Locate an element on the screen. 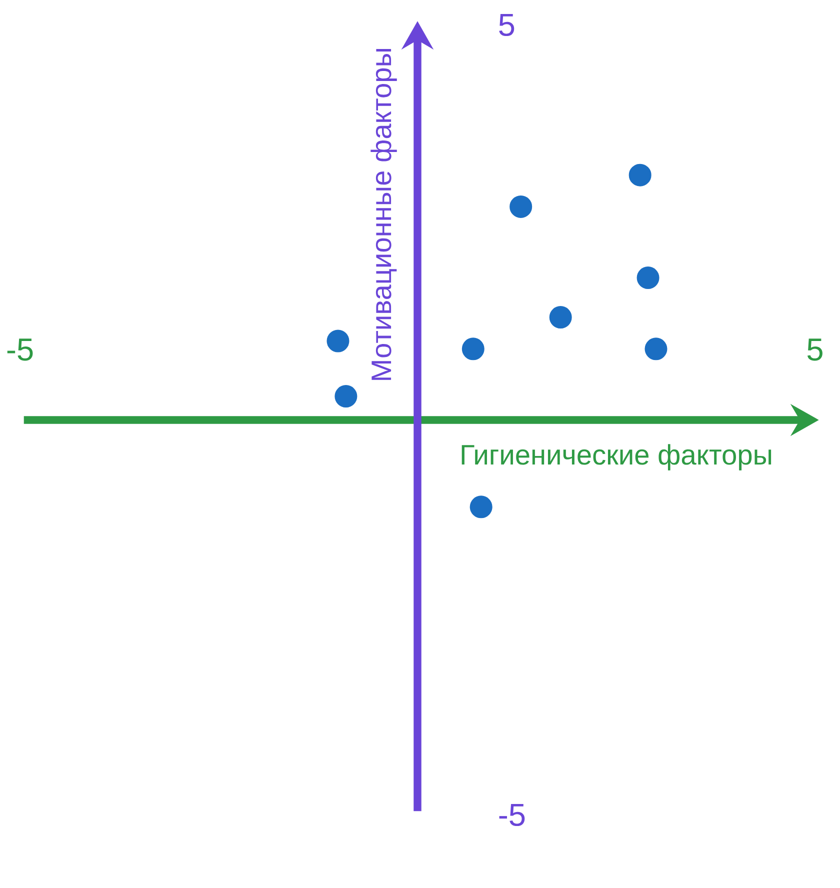 The image size is (840, 888). y-axis-title: Мотивационные факторы is located at coordinates (383, 214).